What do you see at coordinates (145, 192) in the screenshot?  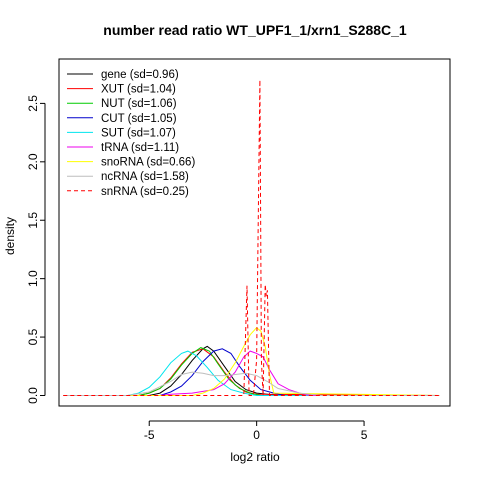 I see `legend-entry-8: snRNA (sd=0.25)` at bounding box center [145, 192].